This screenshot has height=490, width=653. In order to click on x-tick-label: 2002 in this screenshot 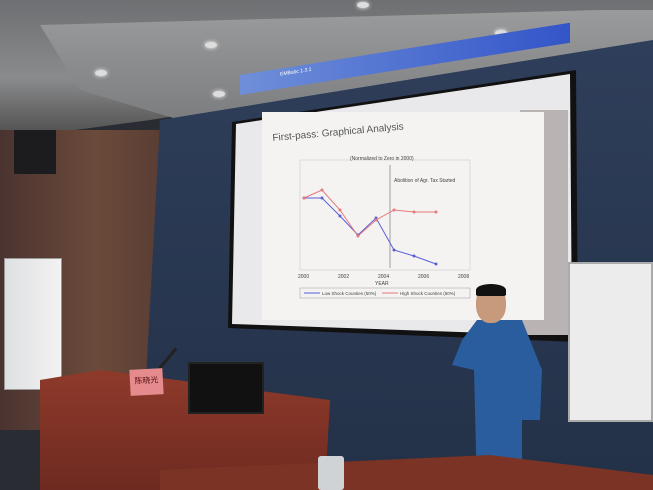, I will do `click(343, 277)`.